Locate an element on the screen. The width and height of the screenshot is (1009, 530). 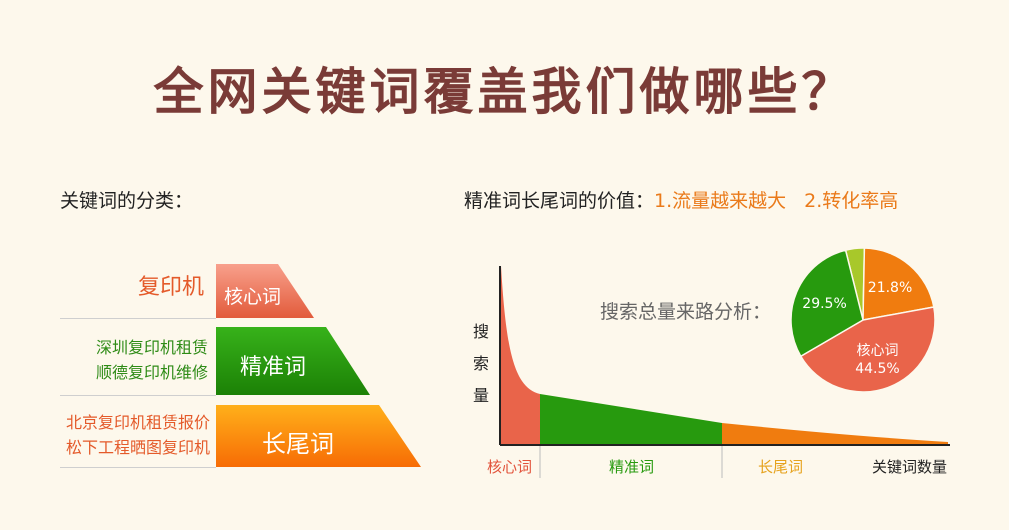
core-word-trapezoid is located at coordinates (265, 291).